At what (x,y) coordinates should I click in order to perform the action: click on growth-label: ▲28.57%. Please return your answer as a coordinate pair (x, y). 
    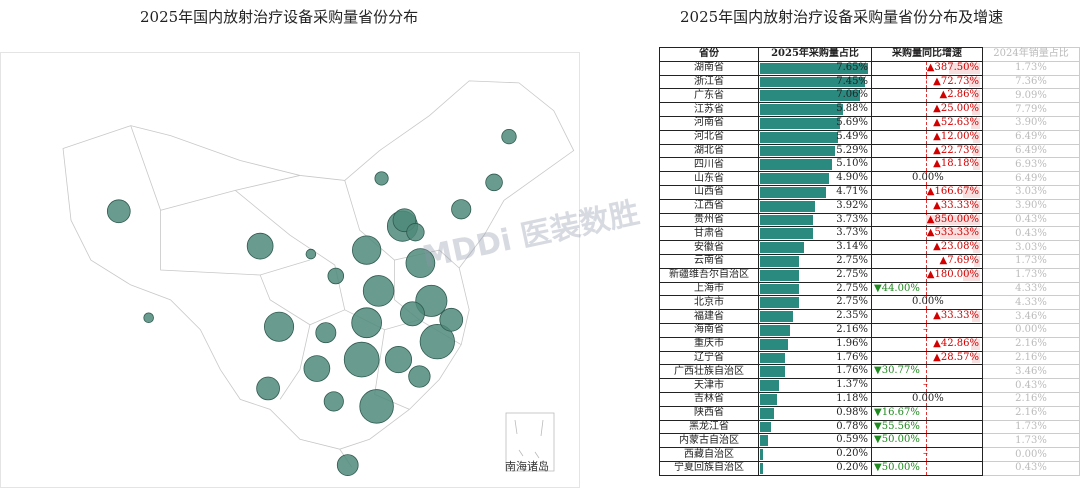
    Looking at the image, I should click on (956, 358).